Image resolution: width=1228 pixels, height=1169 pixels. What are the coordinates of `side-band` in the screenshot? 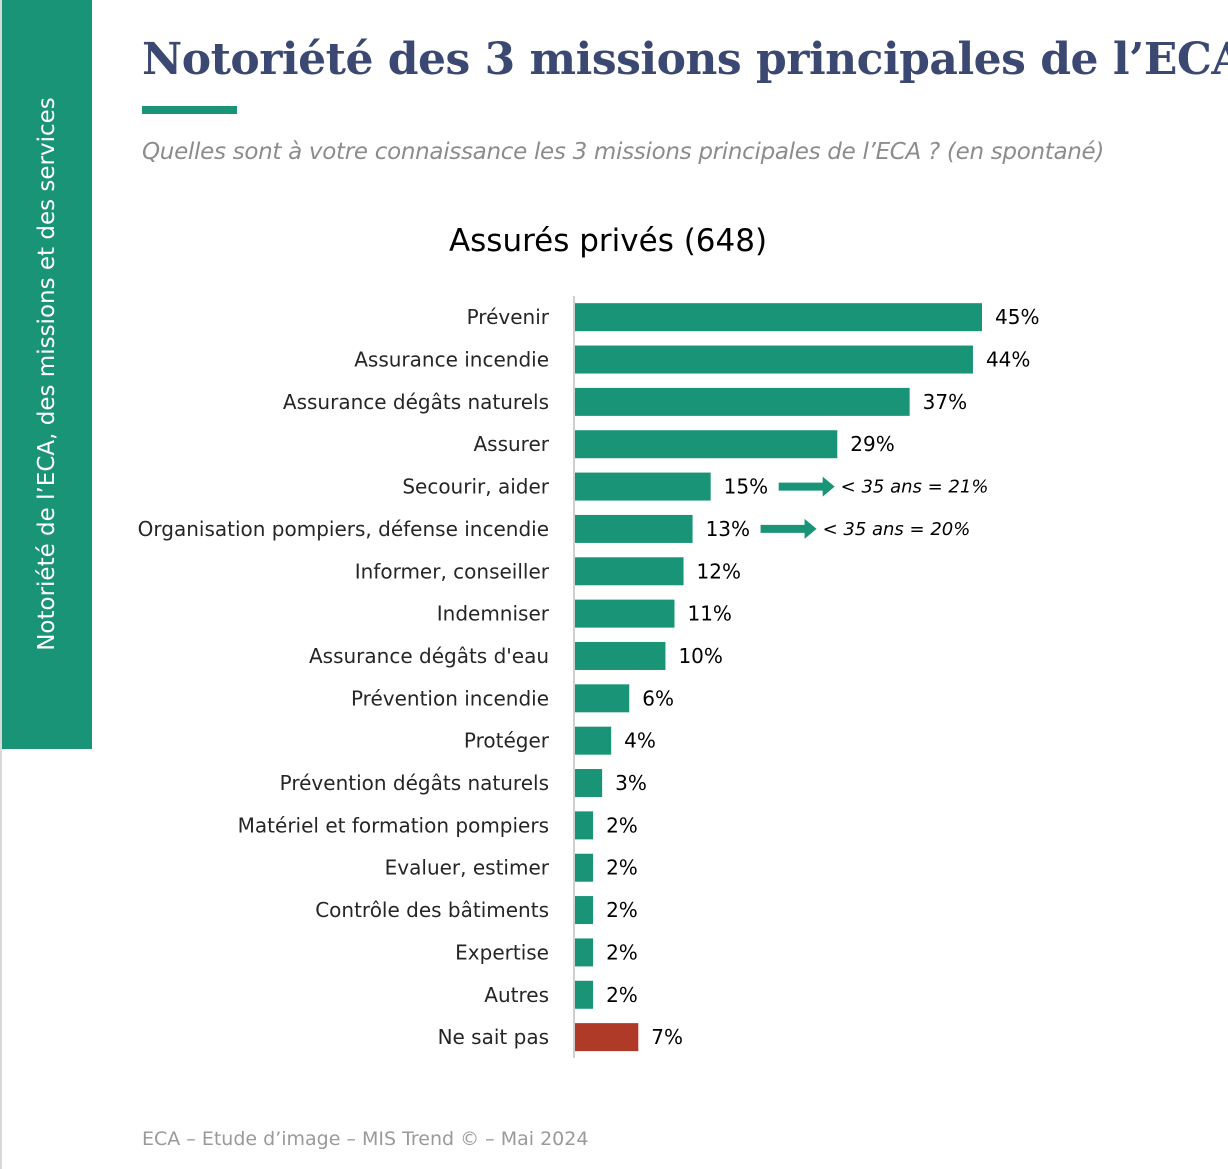 It's located at (47, 374).